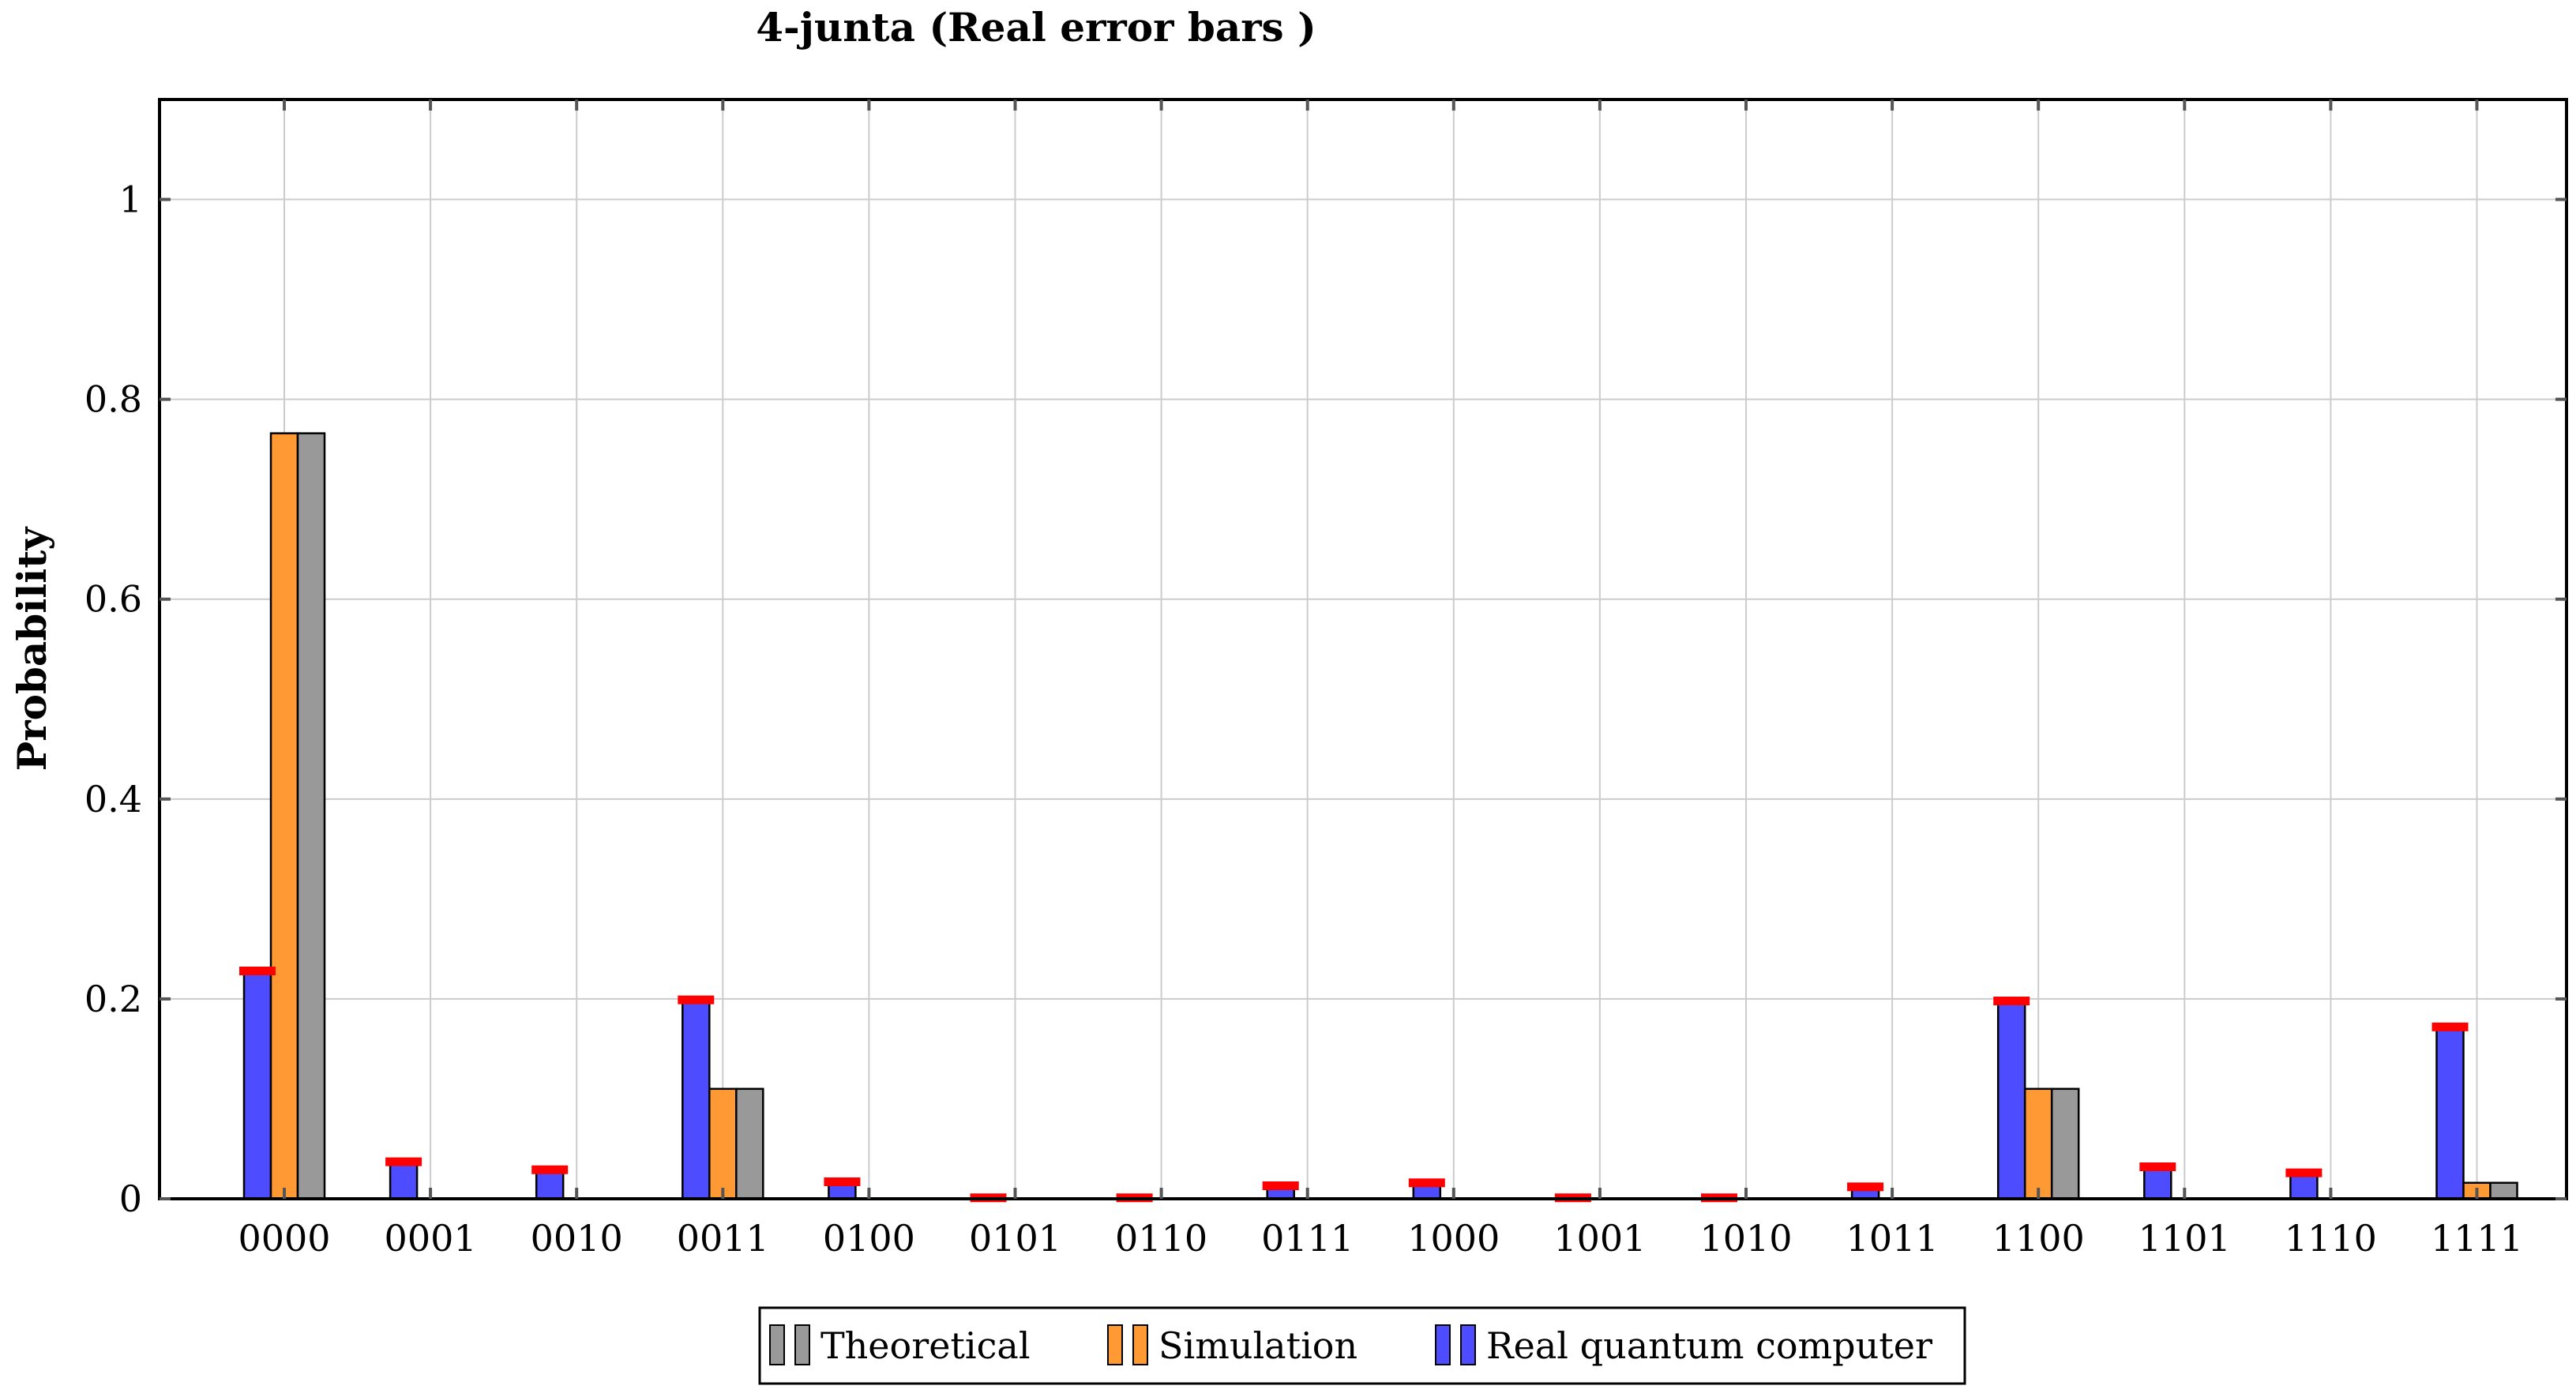  What do you see at coordinates (869, 1238) in the screenshot?
I see `x-tick-label: 0100` at bounding box center [869, 1238].